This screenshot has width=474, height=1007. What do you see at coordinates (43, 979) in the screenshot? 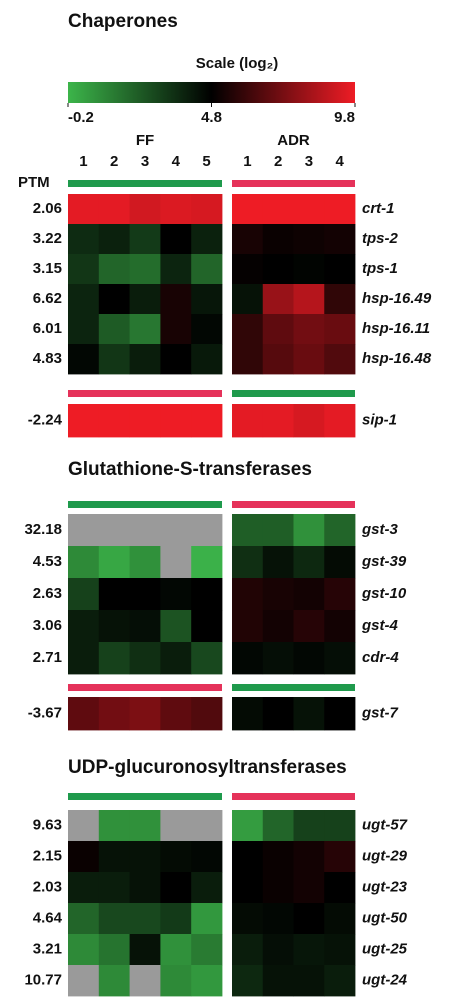
I see `ptm-label: 10.77` at bounding box center [43, 979].